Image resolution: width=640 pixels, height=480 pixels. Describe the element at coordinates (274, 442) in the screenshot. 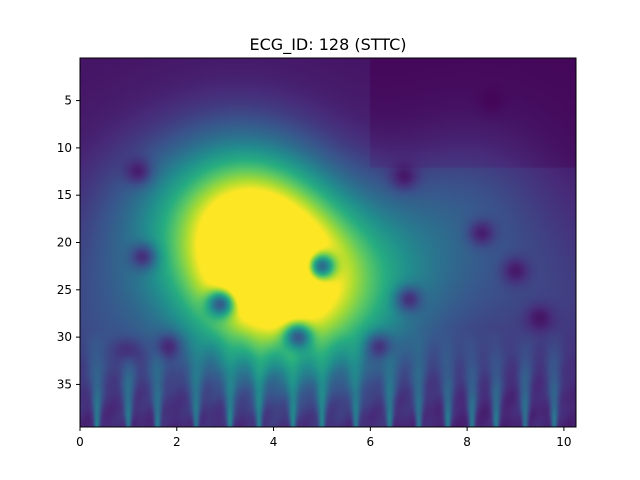

I see `x-tick-label: 4` at that location.